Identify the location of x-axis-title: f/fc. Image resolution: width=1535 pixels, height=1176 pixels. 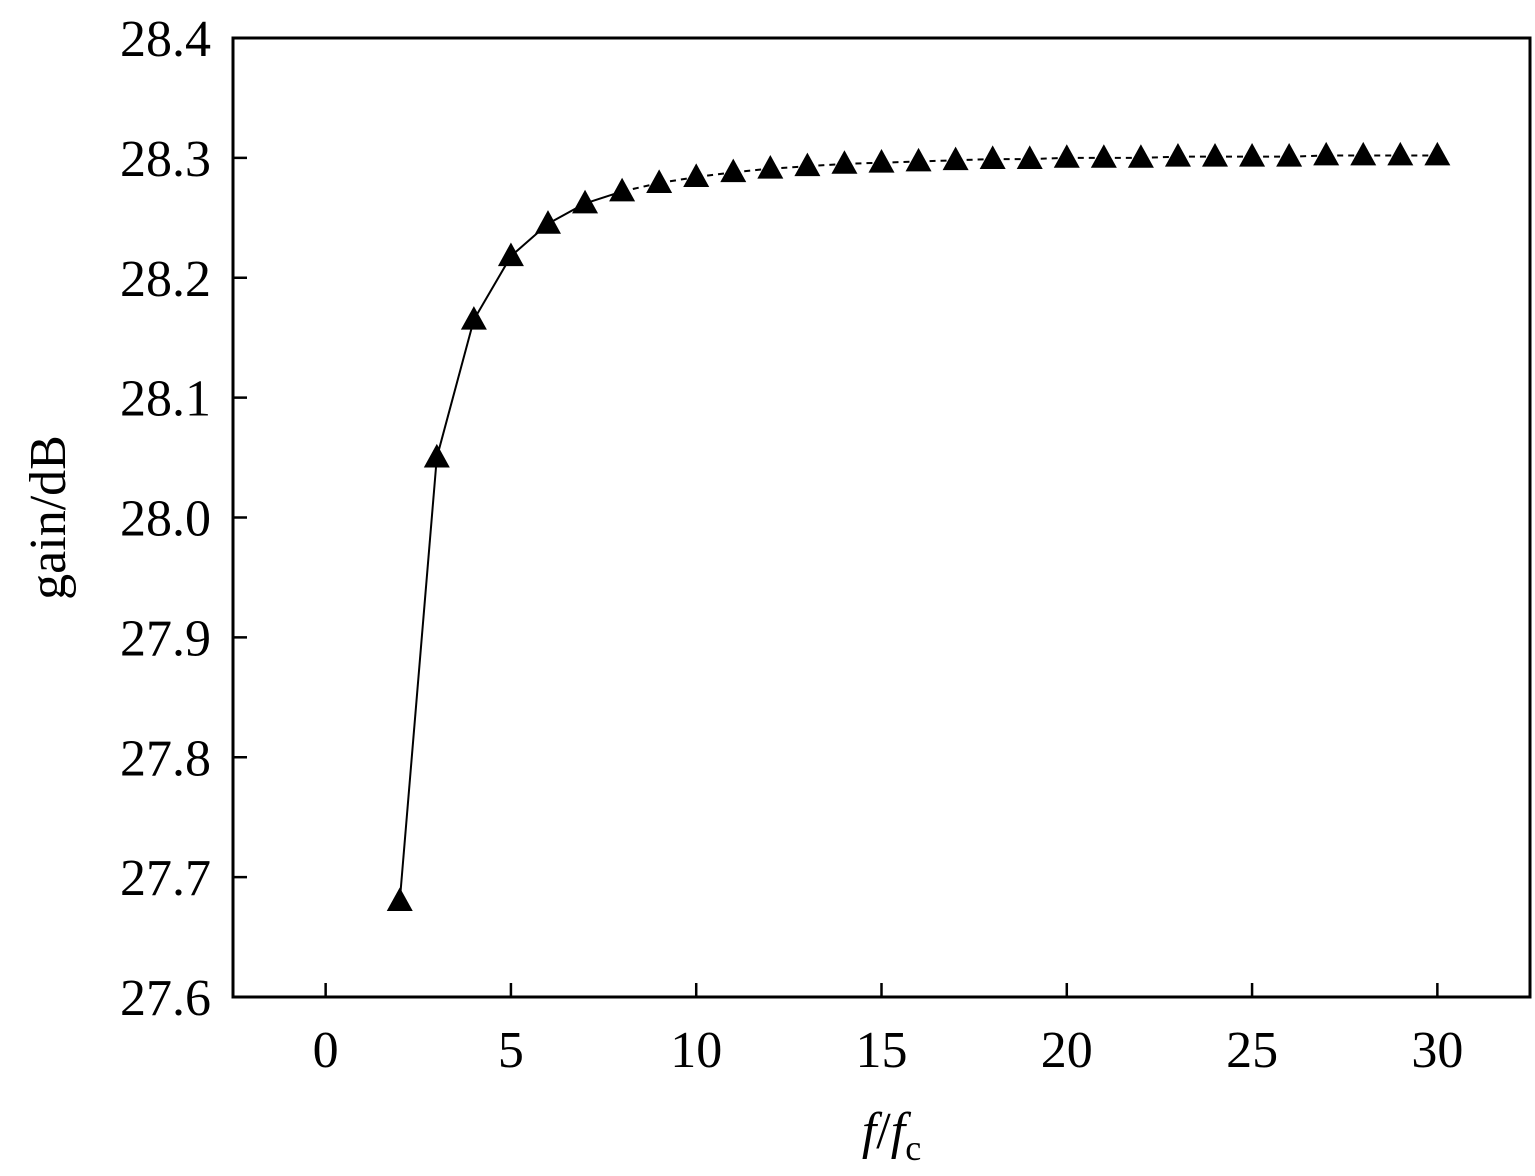
(891, 1135).